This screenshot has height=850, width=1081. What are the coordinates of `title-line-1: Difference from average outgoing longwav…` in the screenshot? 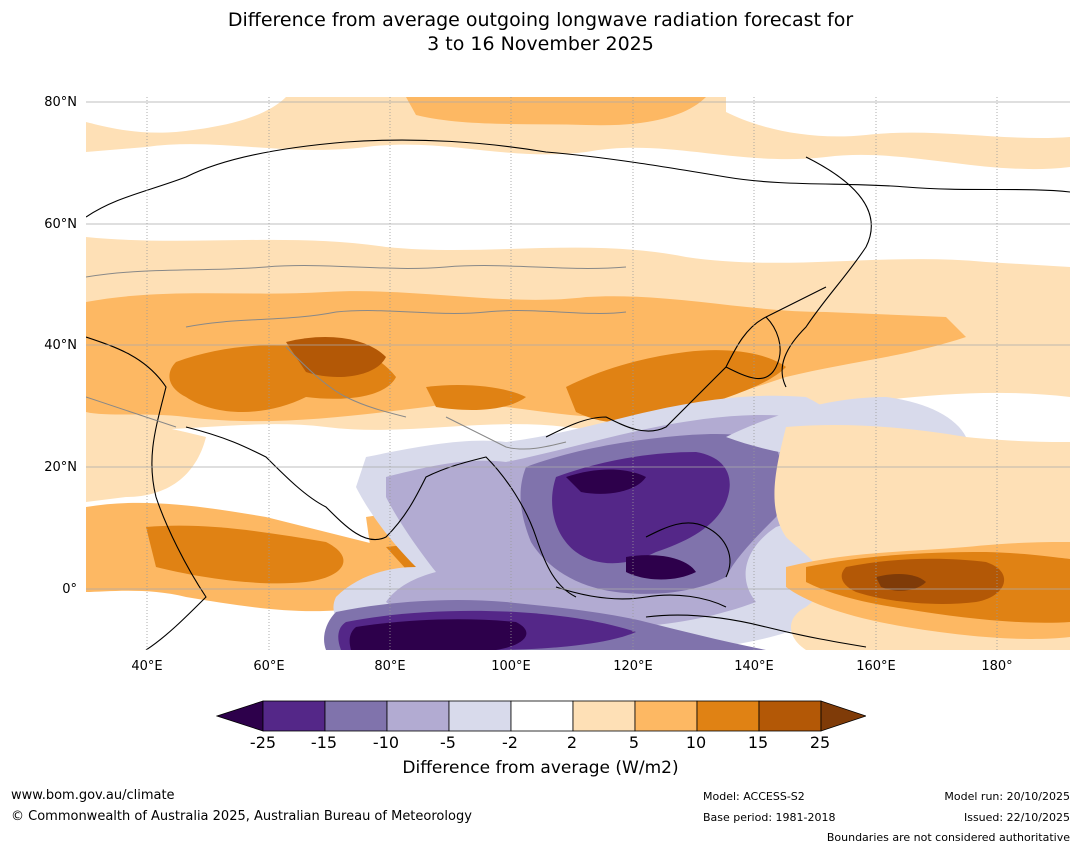 It's located at (540, 20).